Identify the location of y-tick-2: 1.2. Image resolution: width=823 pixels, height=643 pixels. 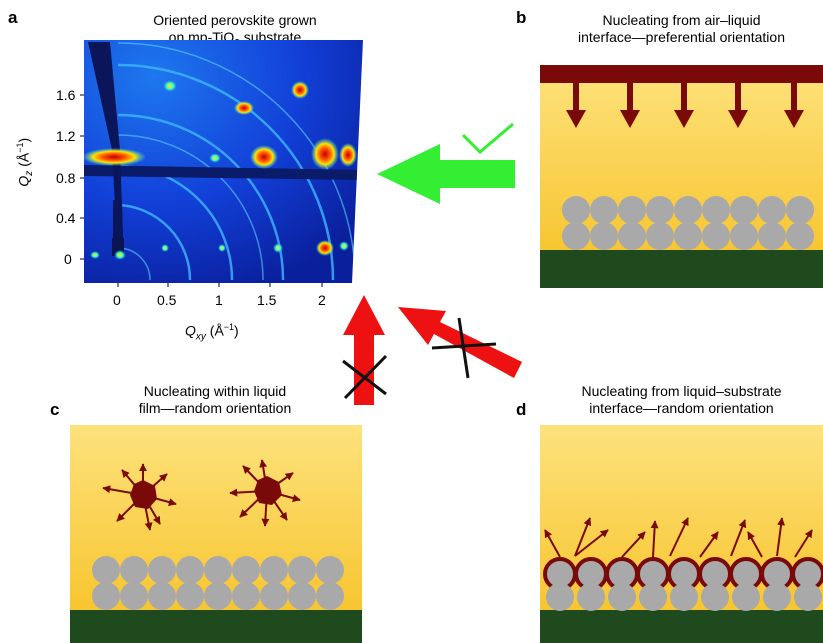
(66, 136).